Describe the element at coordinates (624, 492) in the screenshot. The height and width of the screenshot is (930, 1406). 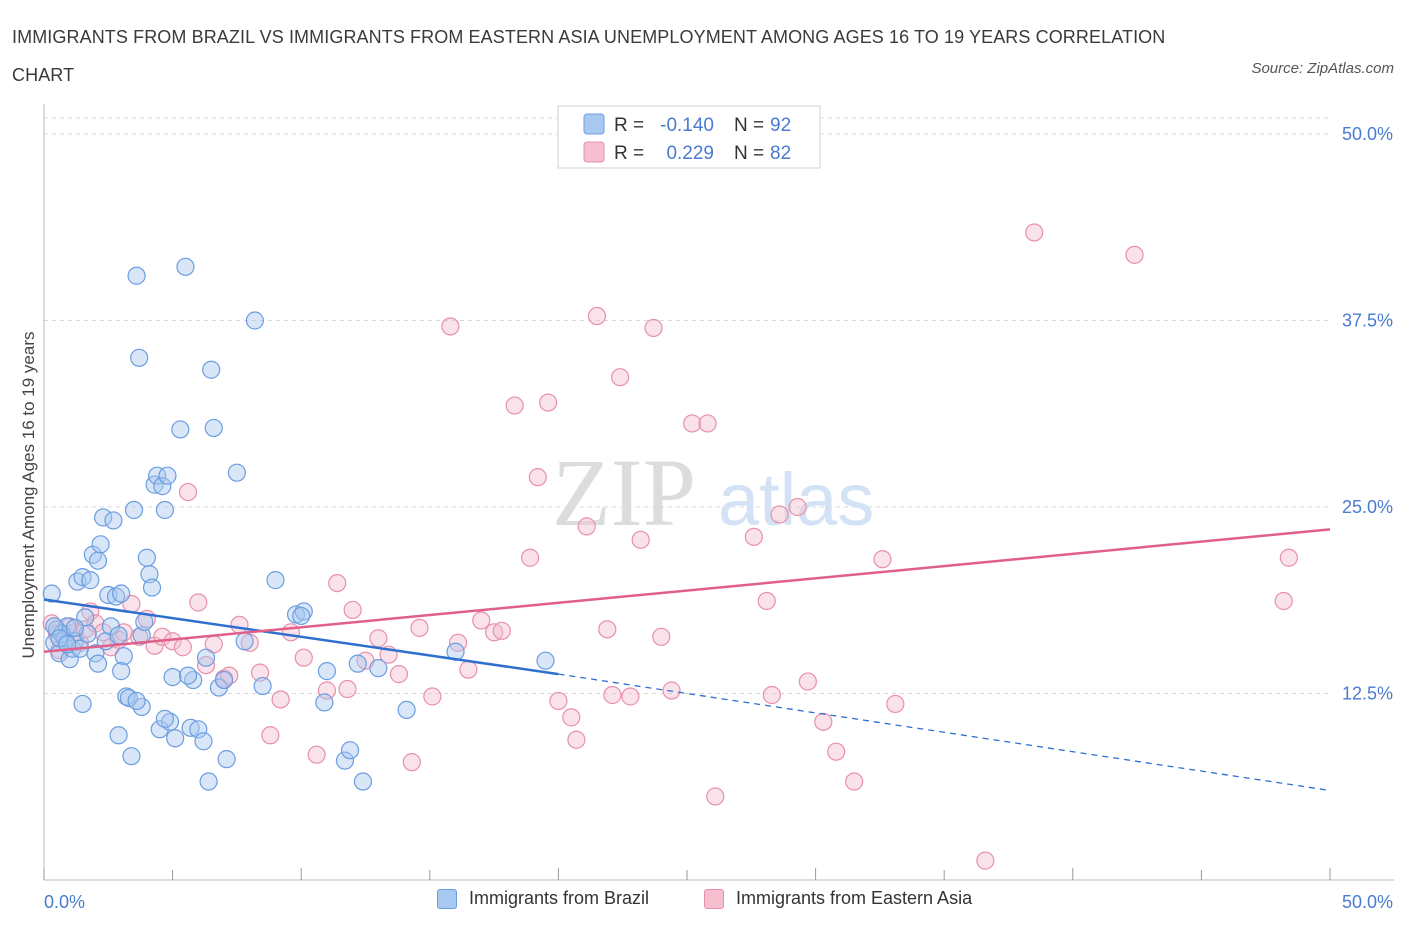
I see `watermark-zip: ZIP` at that location.